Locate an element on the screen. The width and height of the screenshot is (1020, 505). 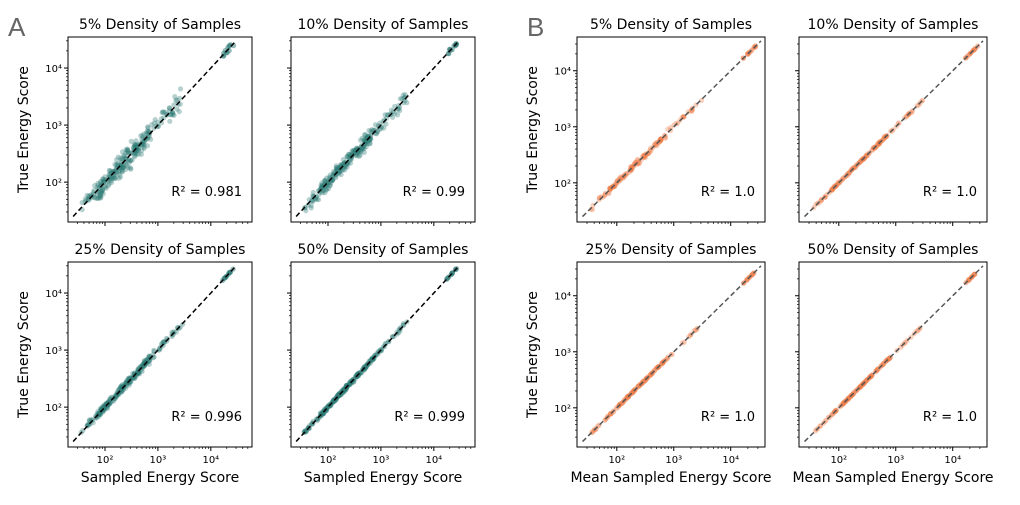
x-axis-label: Sampled Energy Score is located at coordinates (383, 478).